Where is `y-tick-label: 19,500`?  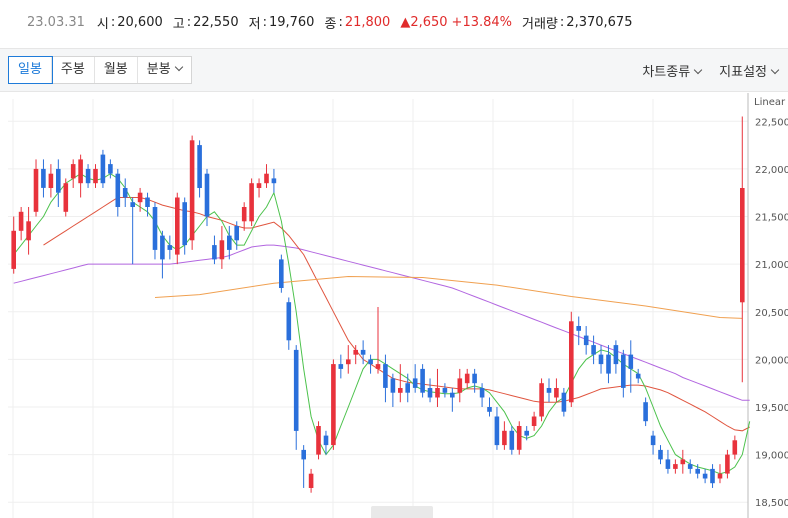
y-tick-label: 19,500 is located at coordinates (771, 408).